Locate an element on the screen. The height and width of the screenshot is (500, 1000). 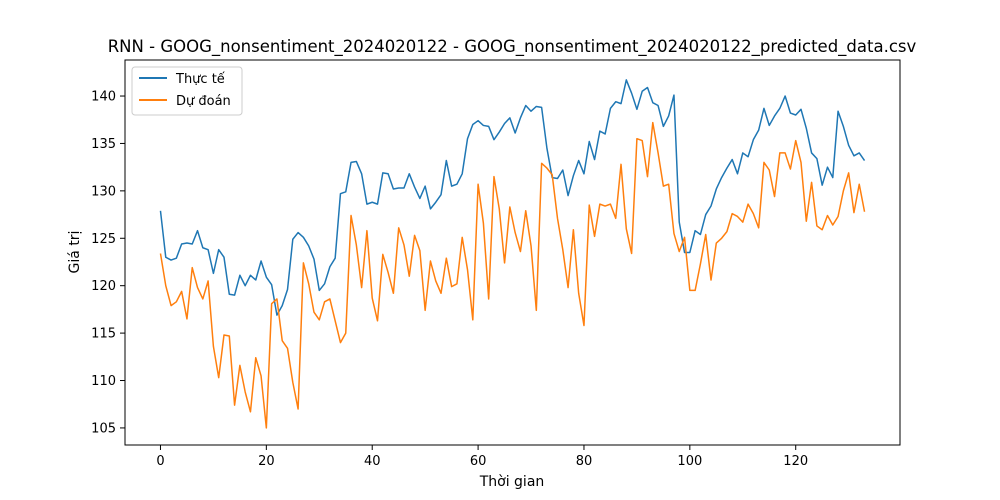
y-tick-label: 130 is located at coordinates (103, 191).